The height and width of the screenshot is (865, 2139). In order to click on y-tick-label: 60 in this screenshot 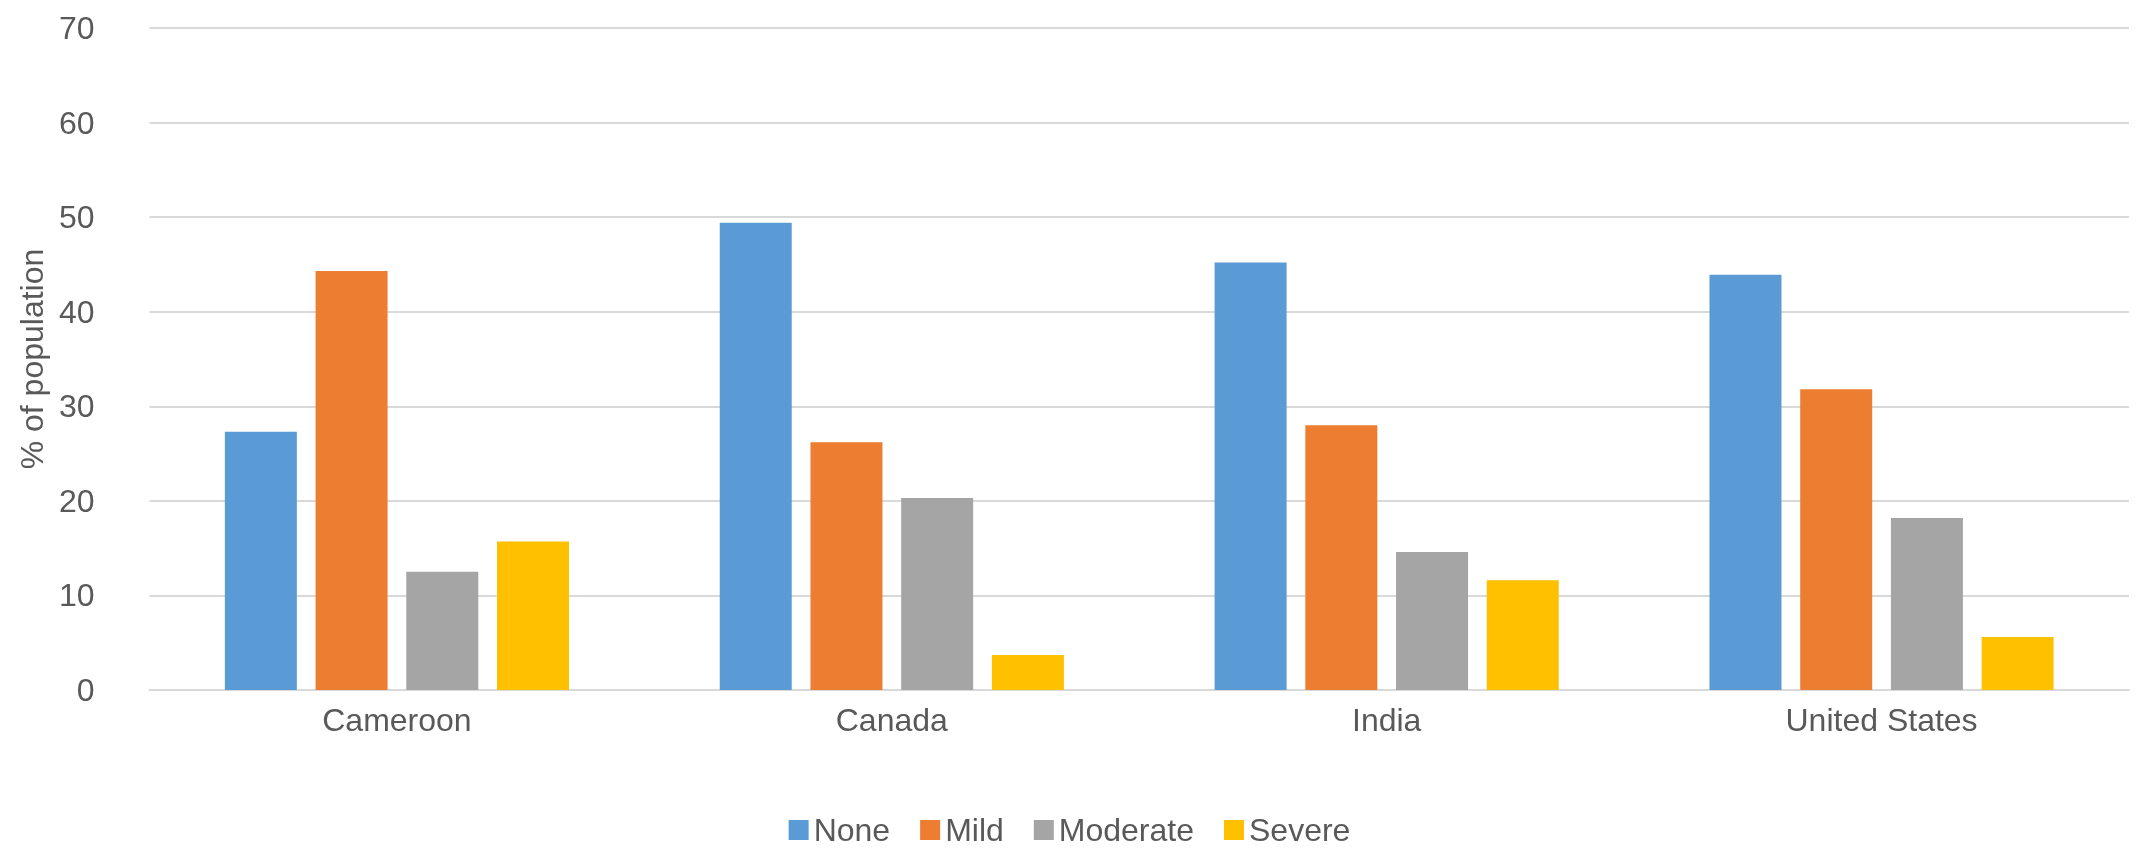, I will do `click(76, 122)`.